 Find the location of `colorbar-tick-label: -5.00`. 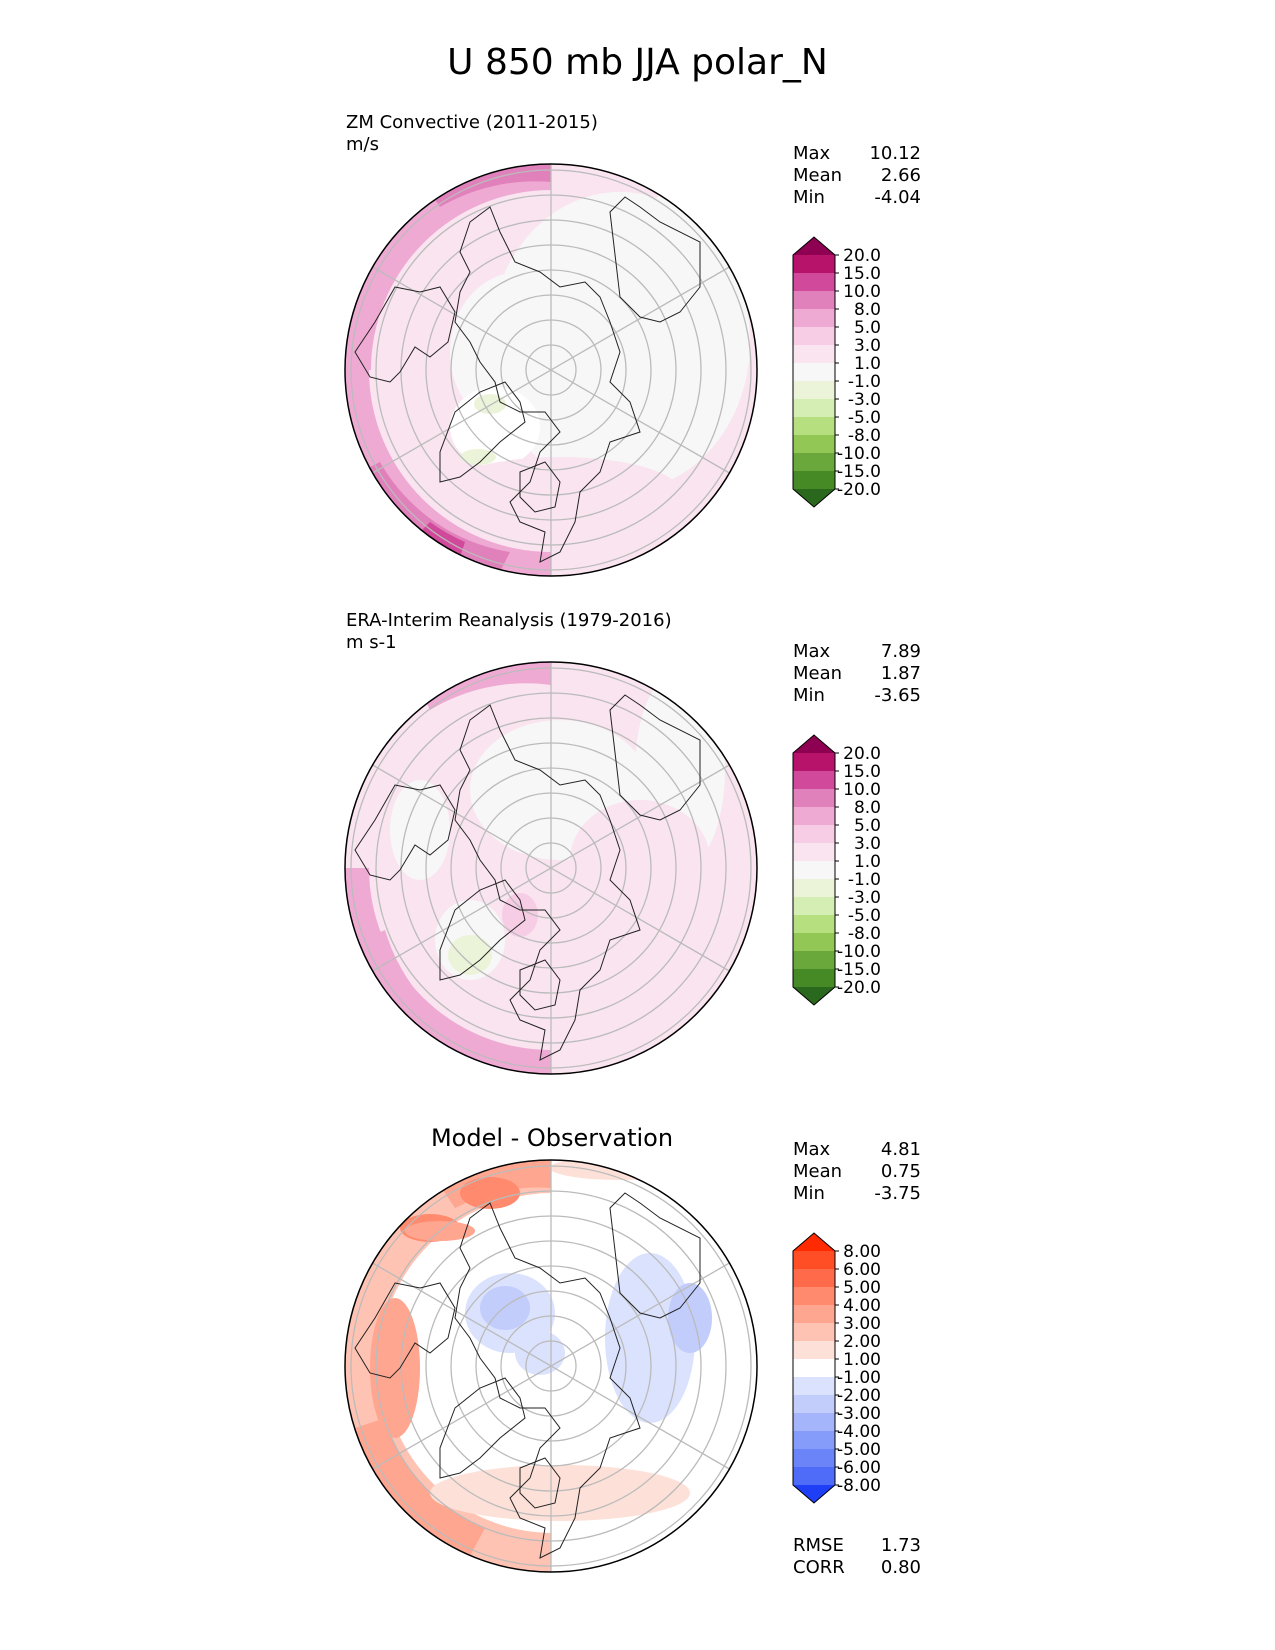

colorbar-tick-label: -5.00 is located at coordinates (859, 1450).